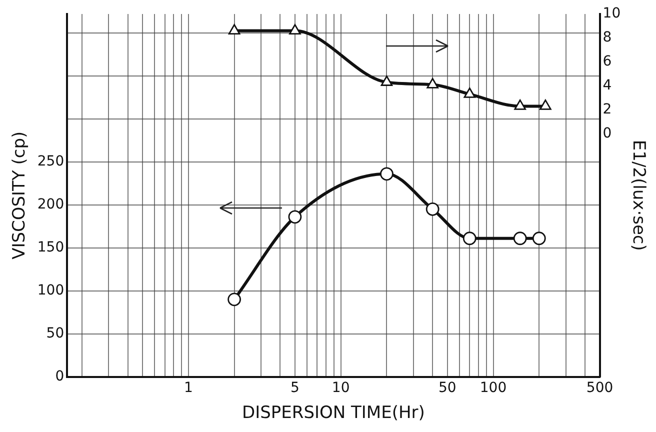  What do you see at coordinates (611, 14) in the screenshot?
I see `y2-tick-label: 10` at bounding box center [611, 14].